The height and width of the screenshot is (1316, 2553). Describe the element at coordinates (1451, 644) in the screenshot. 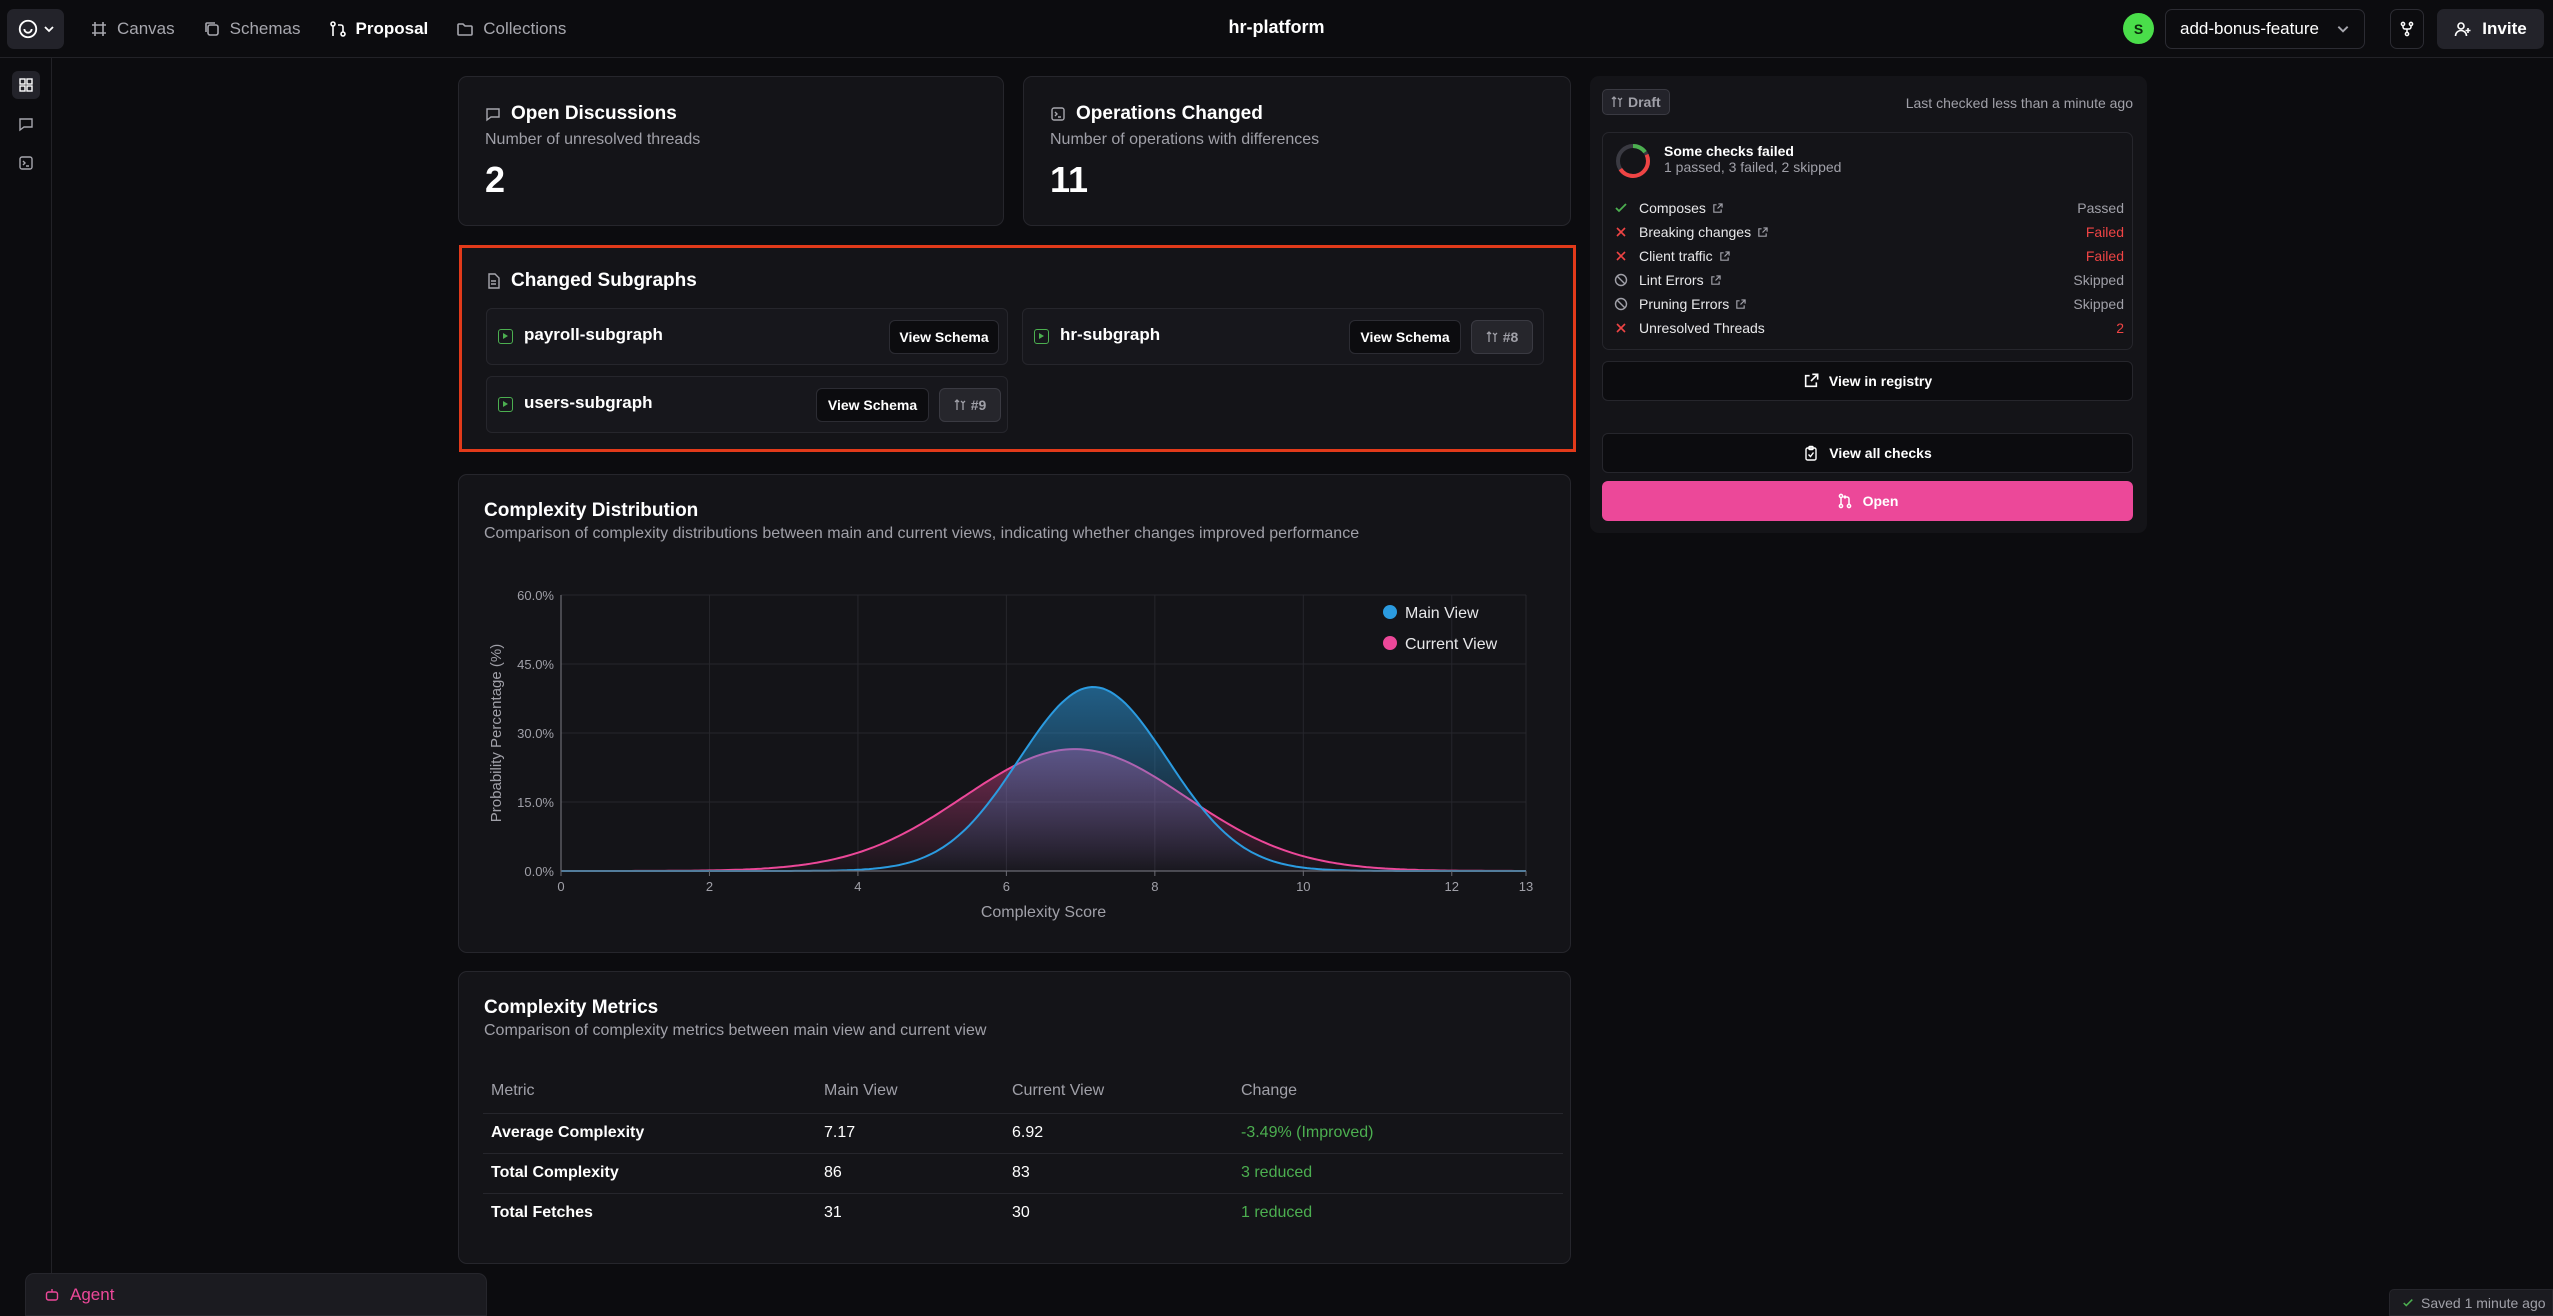

I see `legend-label: Current View` at that location.